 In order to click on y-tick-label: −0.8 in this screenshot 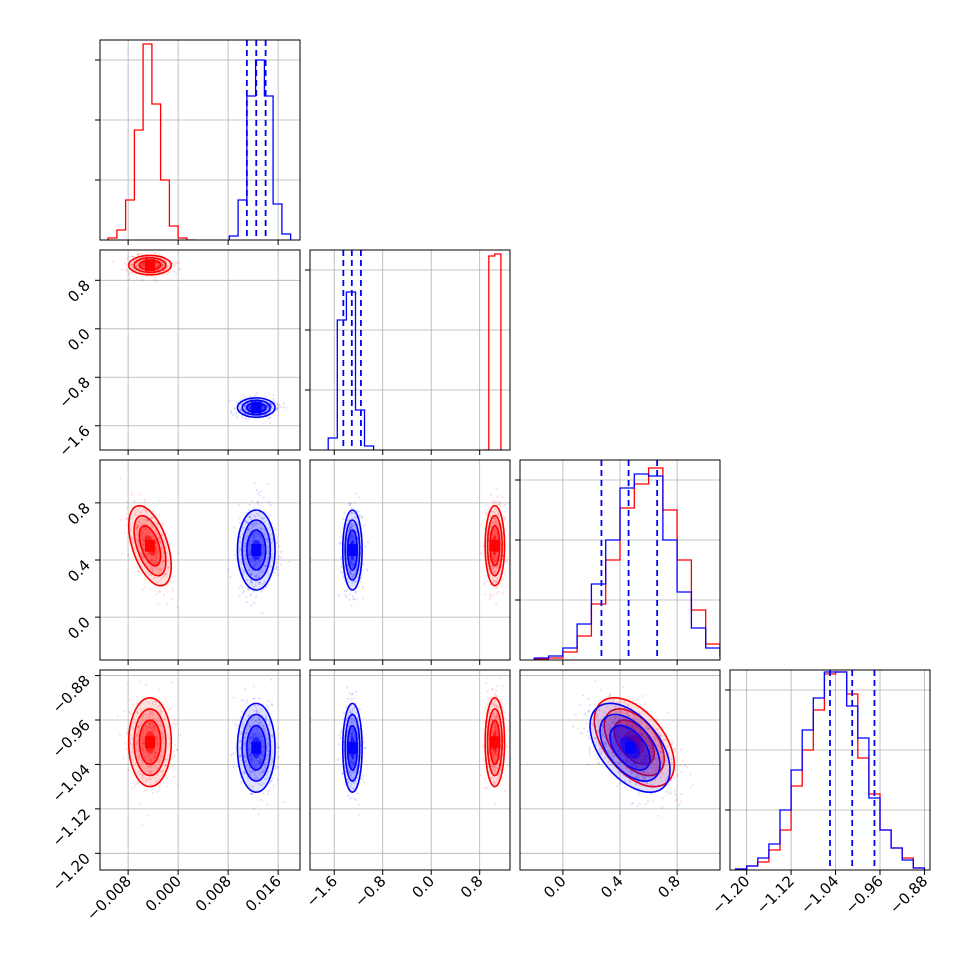, I will do `click(74, 392)`.